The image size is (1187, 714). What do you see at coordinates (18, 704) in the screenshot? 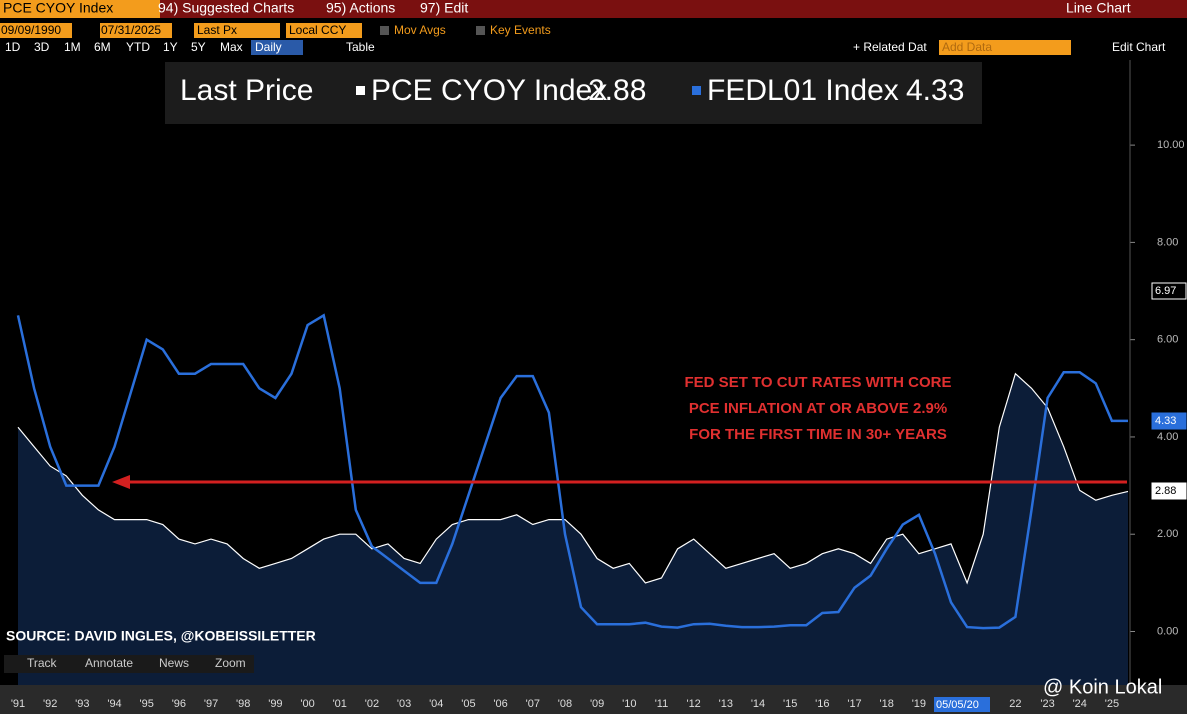
I see `x-tick-label: '91` at bounding box center [18, 704].